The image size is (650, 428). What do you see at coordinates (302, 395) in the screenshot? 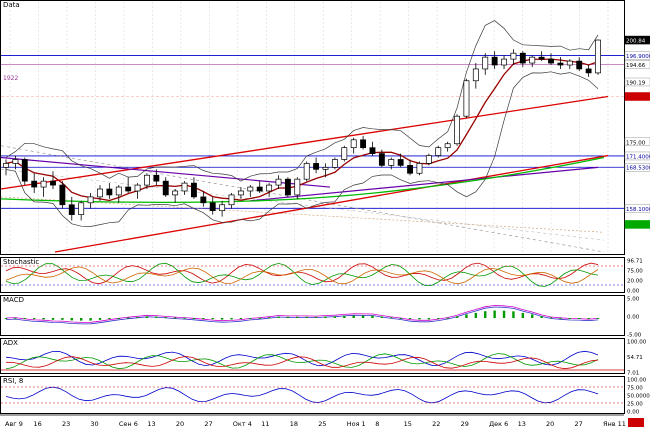
I see `rsi-line` at bounding box center [302, 395].